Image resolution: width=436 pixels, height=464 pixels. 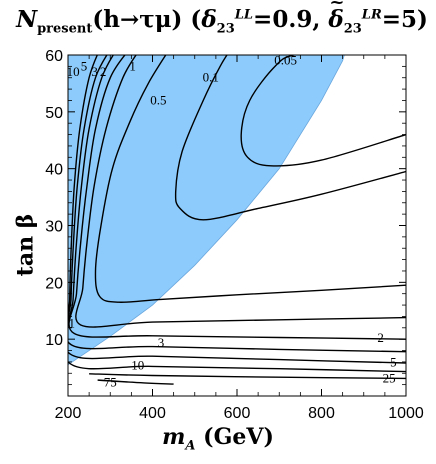 What do you see at coordinates (321, 413) in the screenshot?
I see `x-tick-label: 800` at bounding box center [321, 413].